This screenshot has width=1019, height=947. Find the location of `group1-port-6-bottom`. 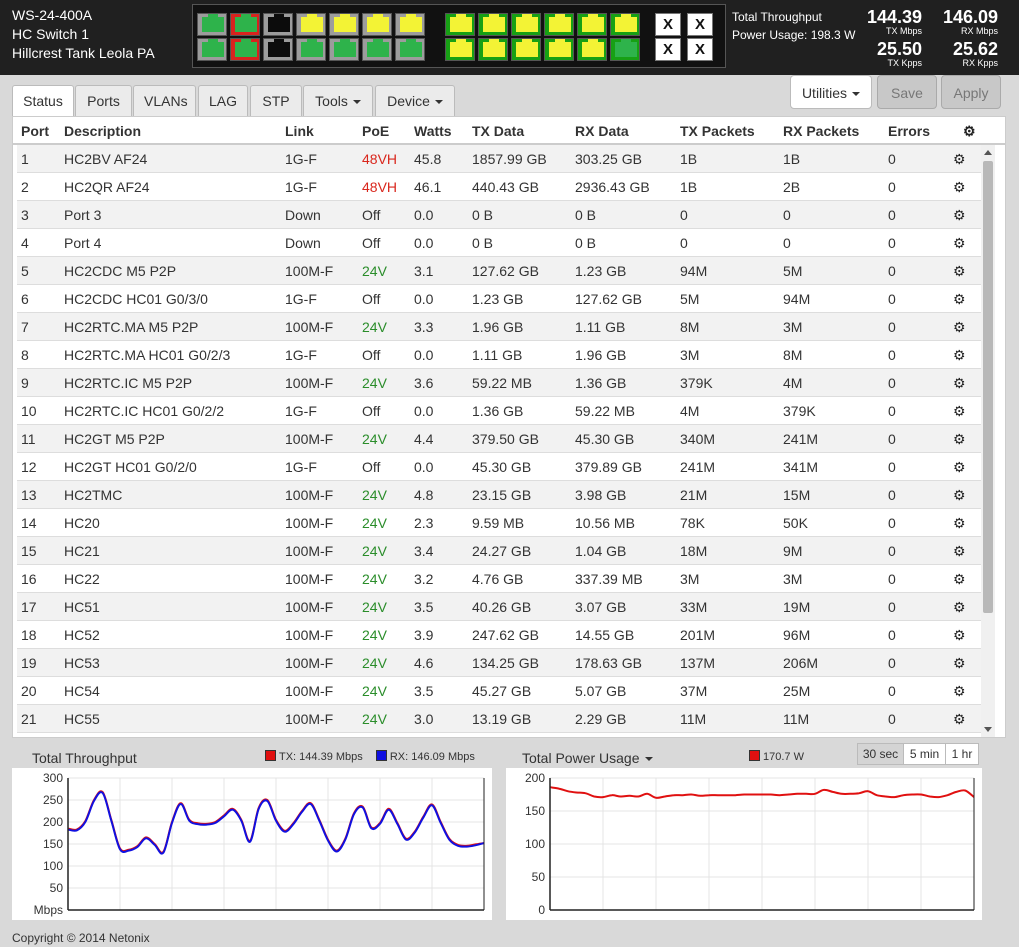

group1-port-6-bottom is located at coordinates (377, 49).